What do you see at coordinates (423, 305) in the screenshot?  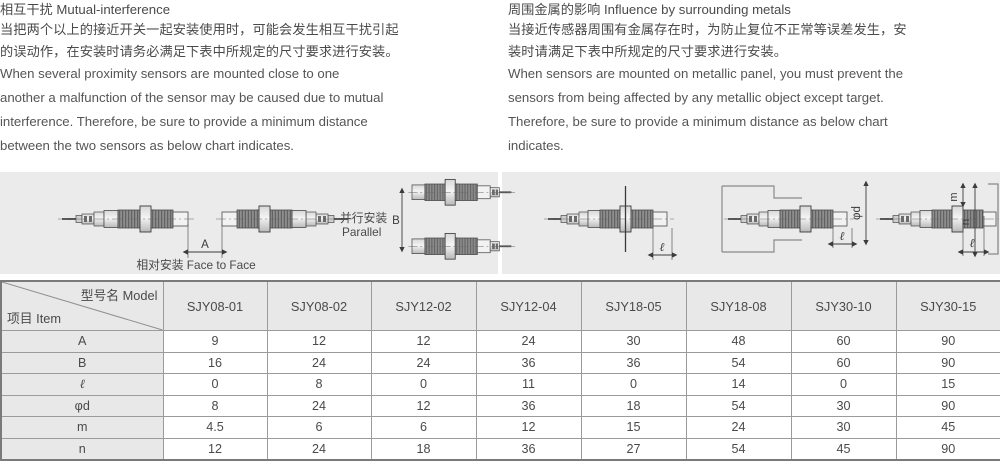 I see `header-col-3: SJY12-02` at bounding box center [423, 305].